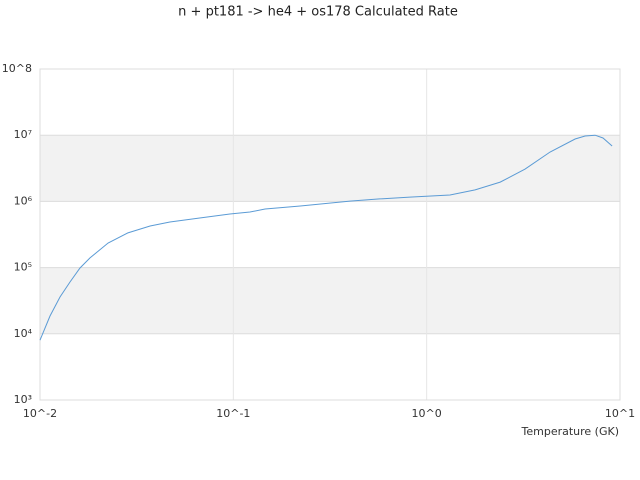 The width and height of the screenshot is (640, 480). I want to click on x-tick-label: 10^0, so click(427, 413).